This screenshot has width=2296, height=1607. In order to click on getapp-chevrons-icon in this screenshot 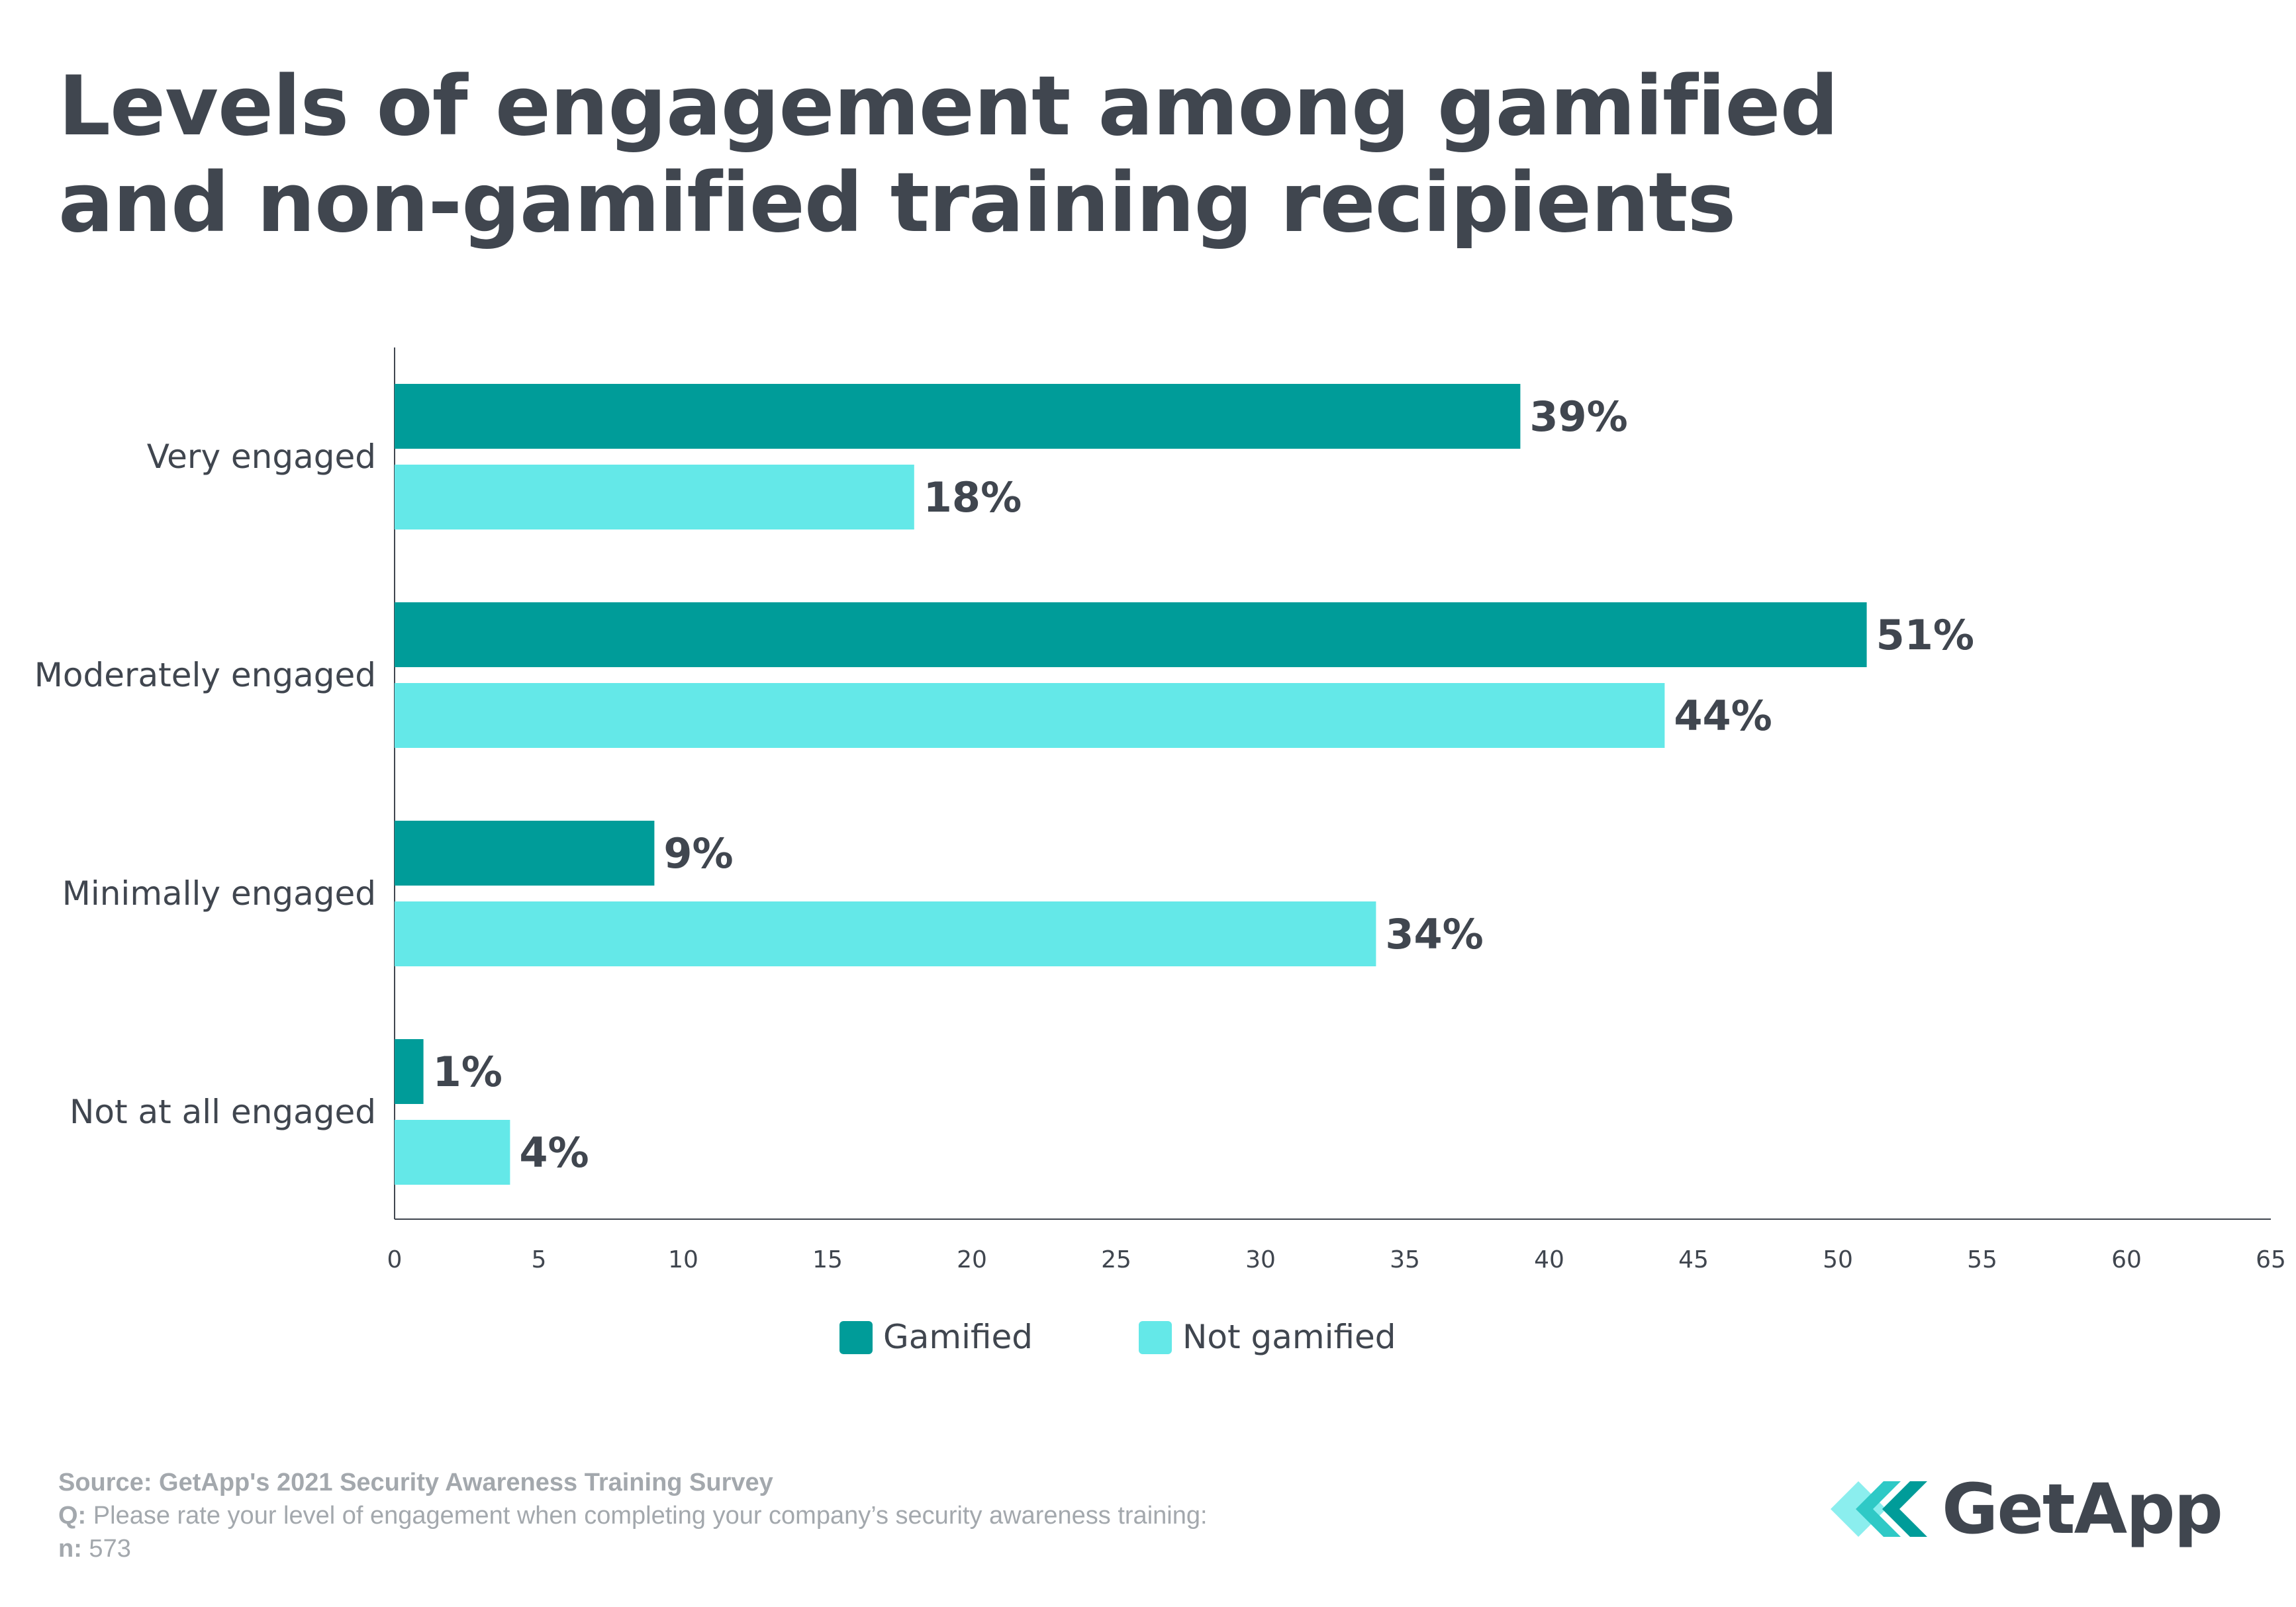, I will do `click(1879, 1509)`.